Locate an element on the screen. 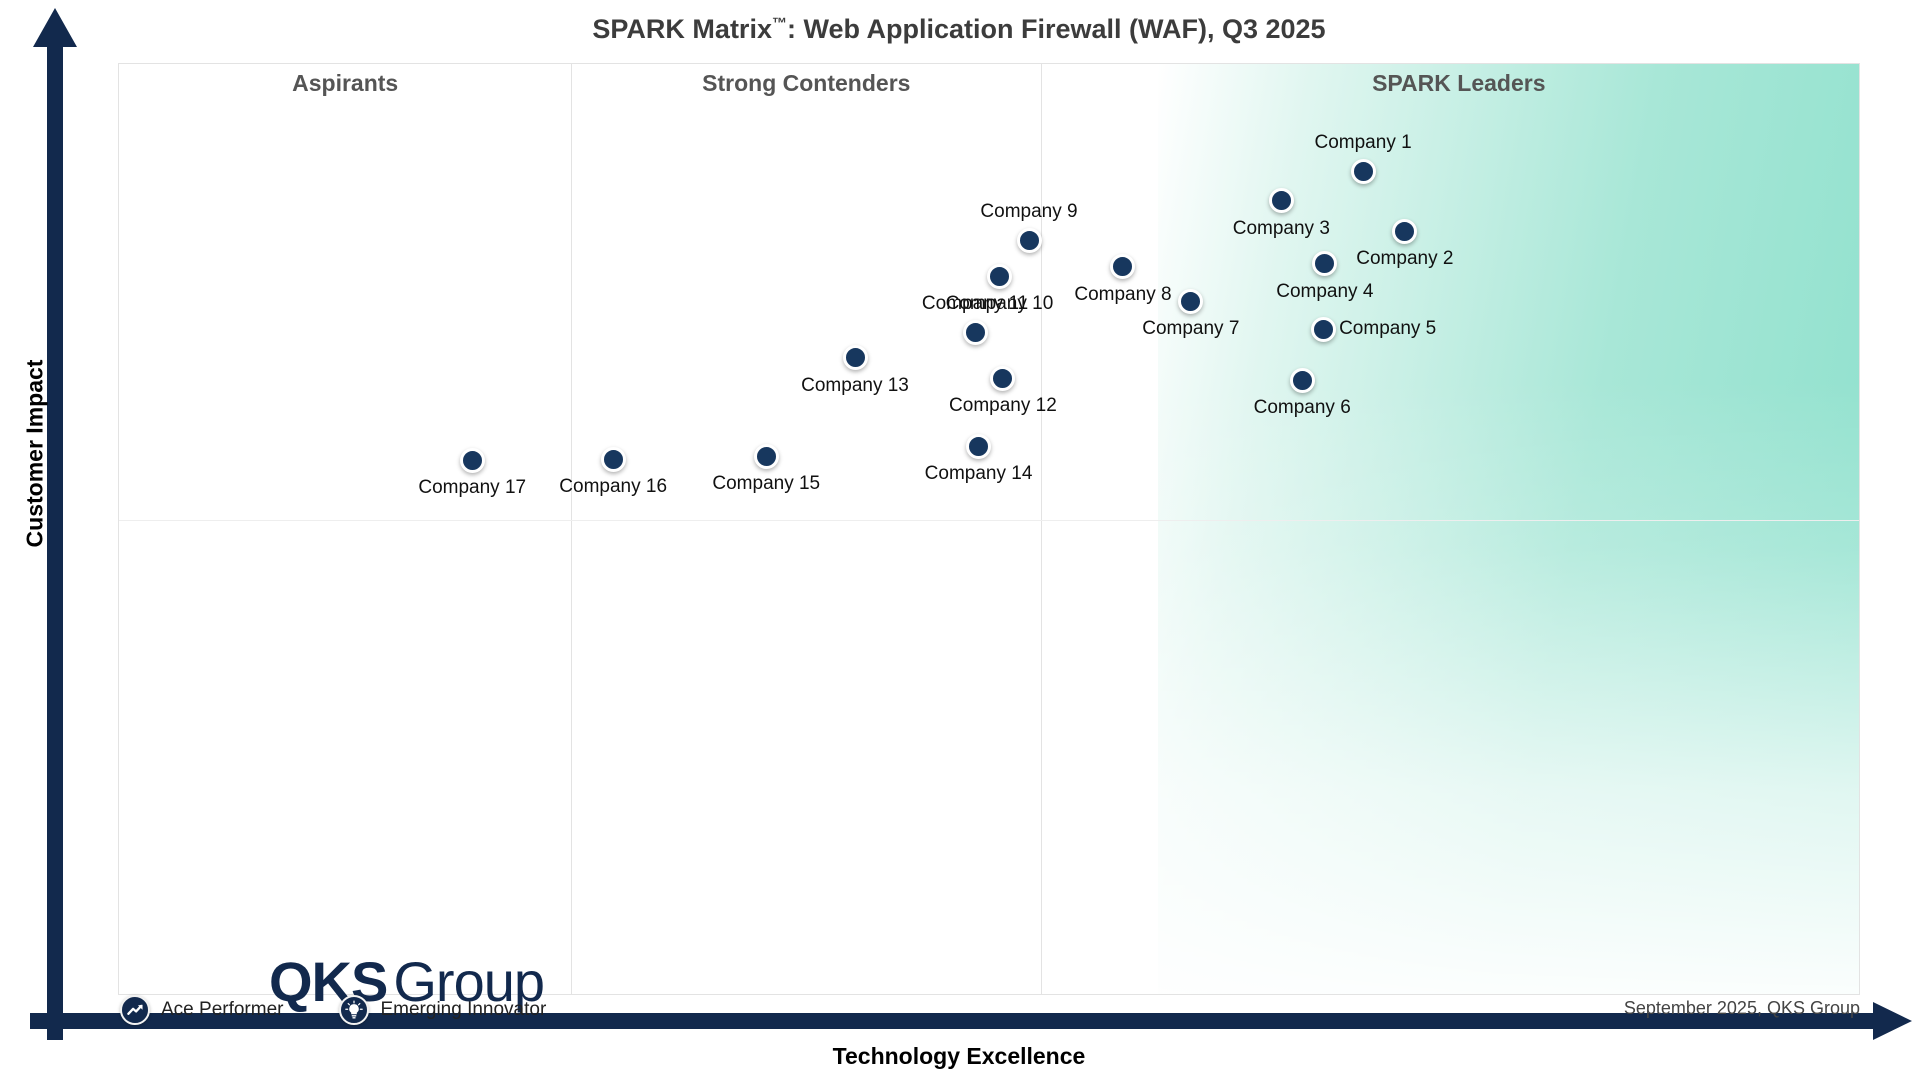 This screenshot has width=1918, height=1078. y-axis-arrow is located at coordinates (55, 524).